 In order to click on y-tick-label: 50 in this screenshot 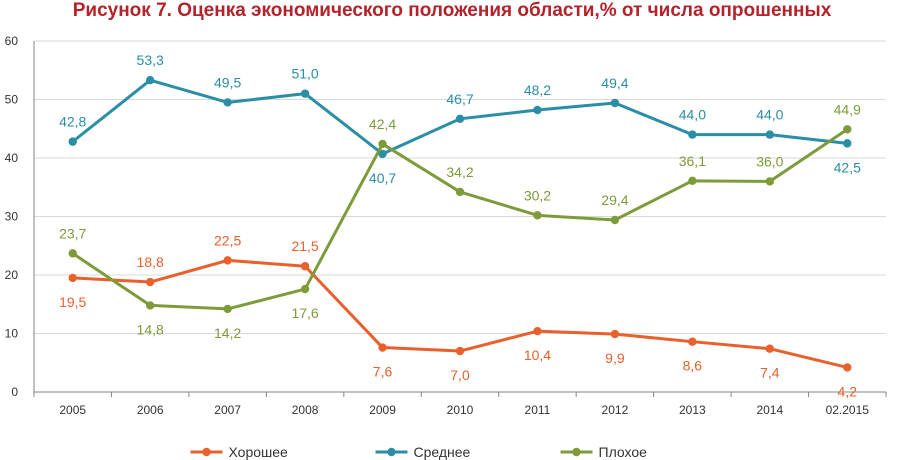, I will do `click(12, 100)`.